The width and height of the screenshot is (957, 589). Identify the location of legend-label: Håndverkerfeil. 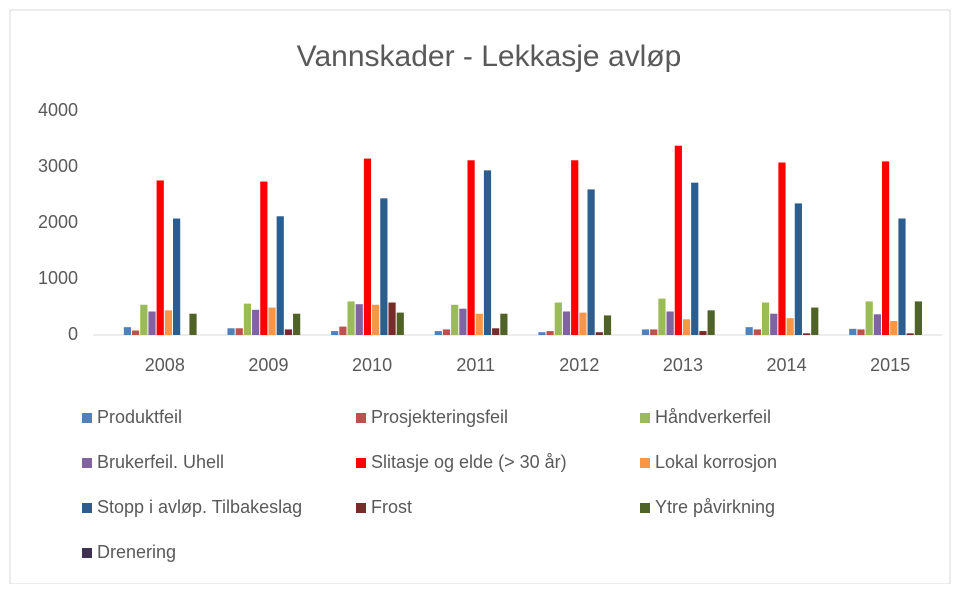
(713, 417).